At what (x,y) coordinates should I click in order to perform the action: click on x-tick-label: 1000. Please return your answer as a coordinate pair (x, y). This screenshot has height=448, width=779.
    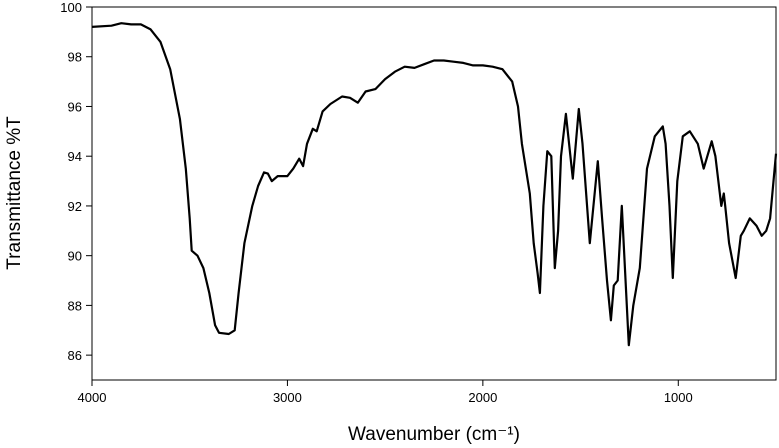
    Looking at the image, I should click on (678, 397).